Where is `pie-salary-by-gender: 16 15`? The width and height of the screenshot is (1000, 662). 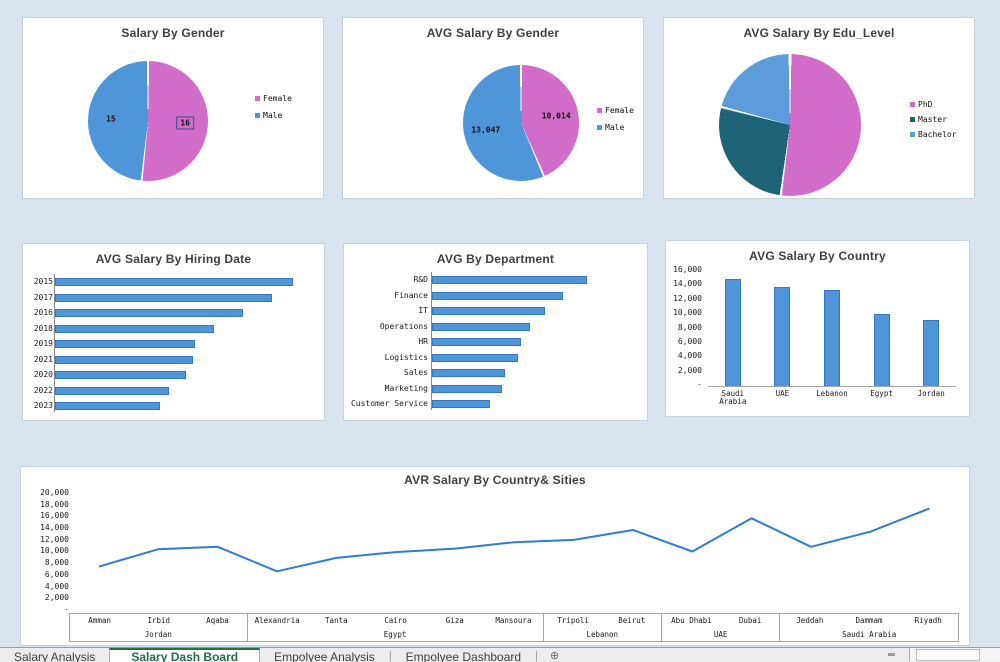 pie-salary-by-gender: 16 15 is located at coordinates (148, 121).